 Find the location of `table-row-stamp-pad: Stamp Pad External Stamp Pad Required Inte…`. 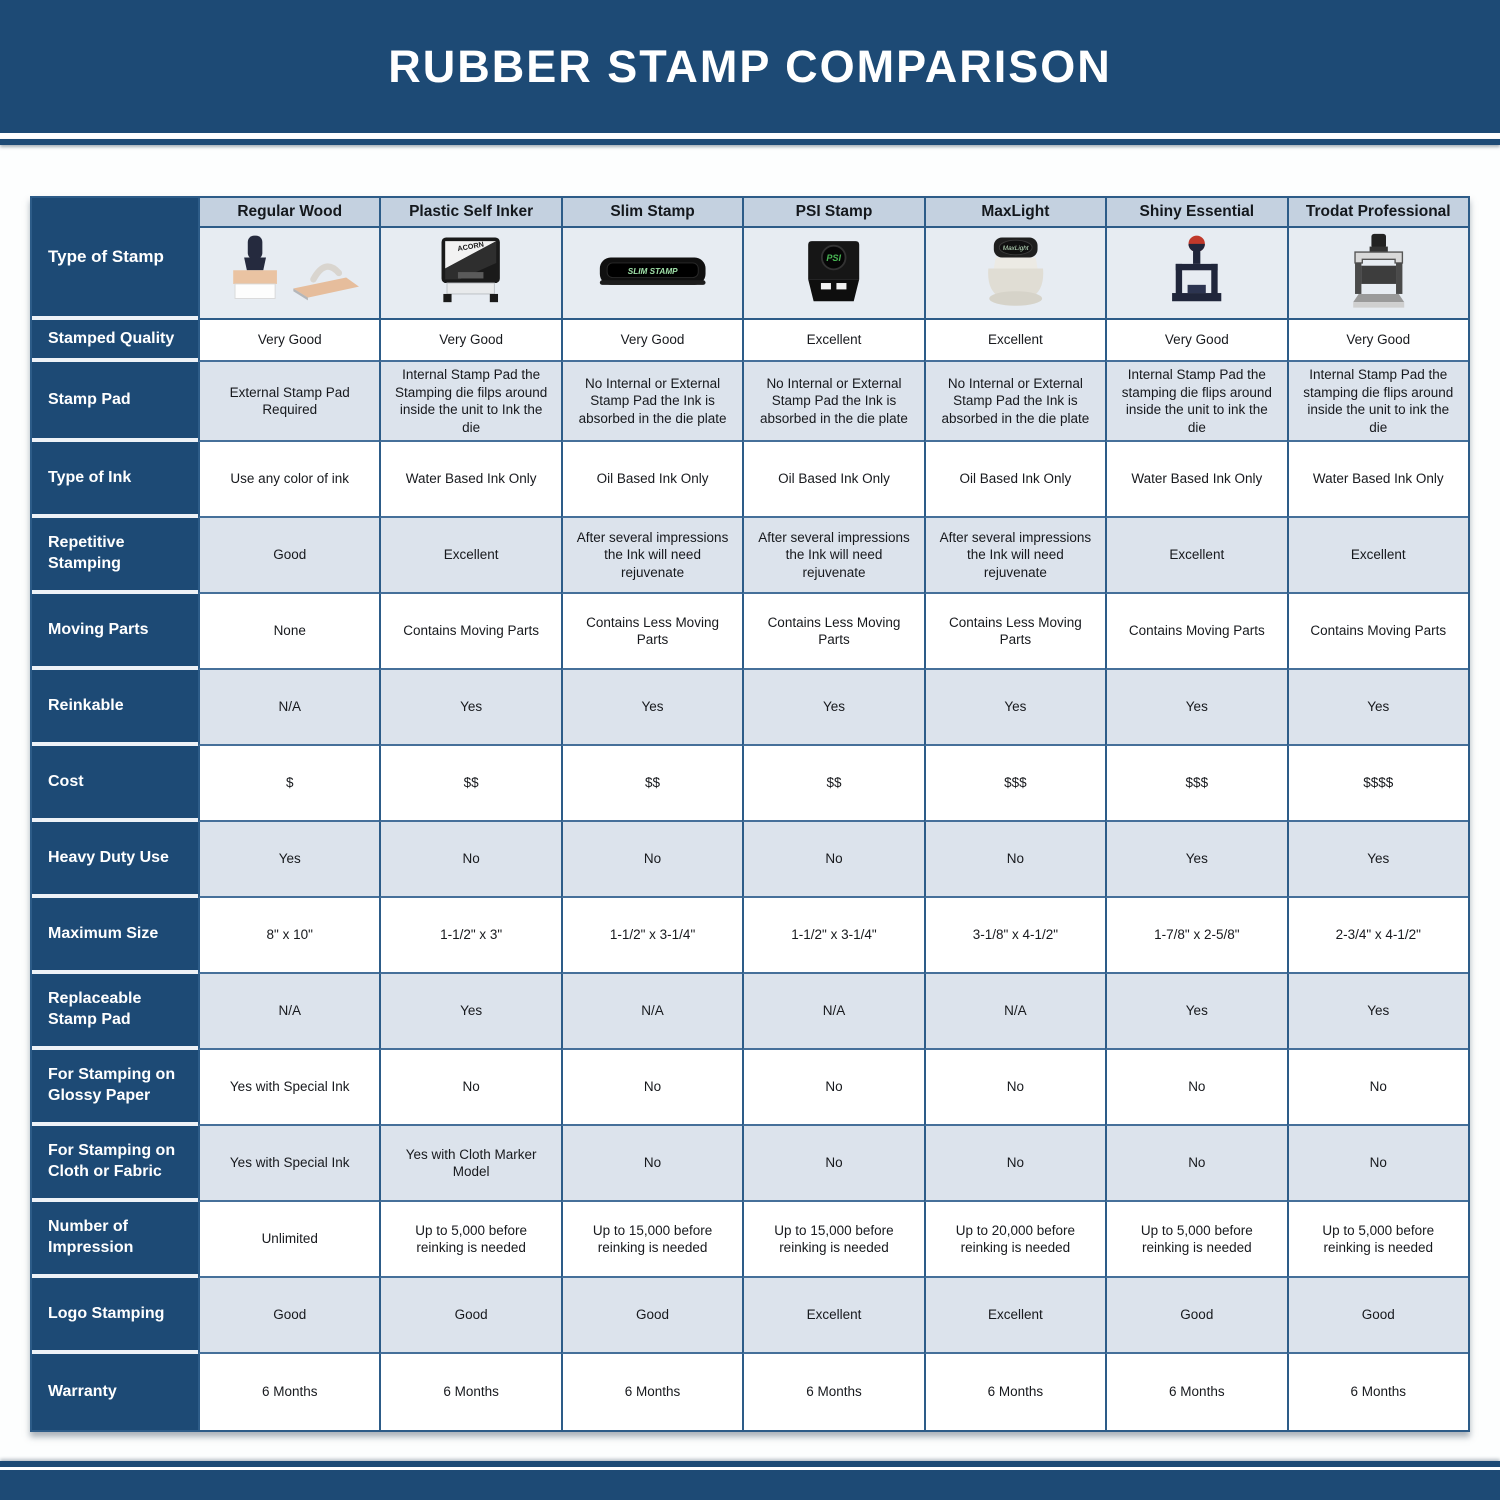

table-row-stamp-pad: Stamp Pad External Stamp Pad Required Inte… is located at coordinates (750, 402).